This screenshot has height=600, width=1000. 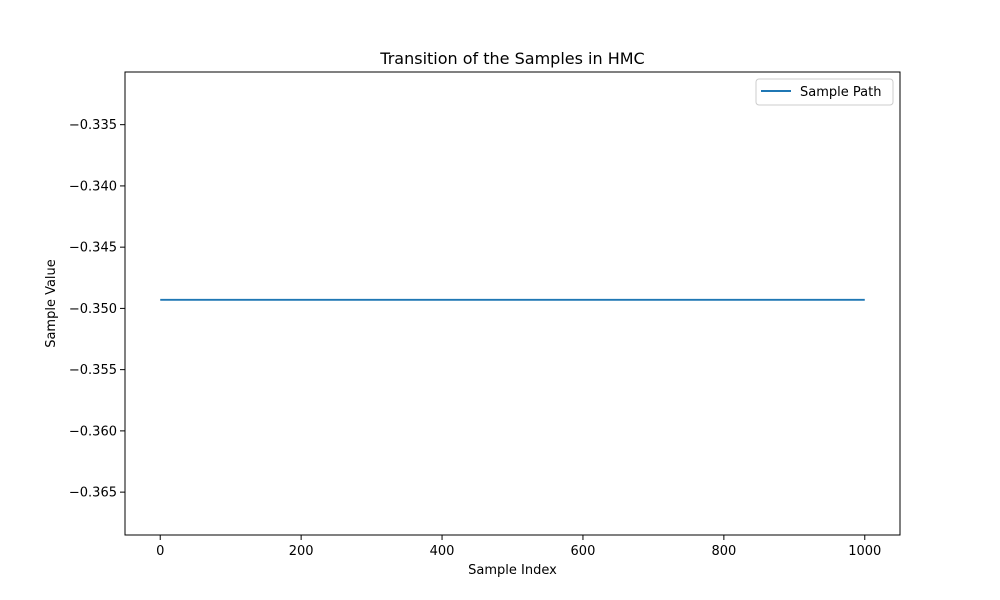 What do you see at coordinates (93, 309) in the screenshot?
I see `y-tick-label: −0.350` at bounding box center [93, 309].